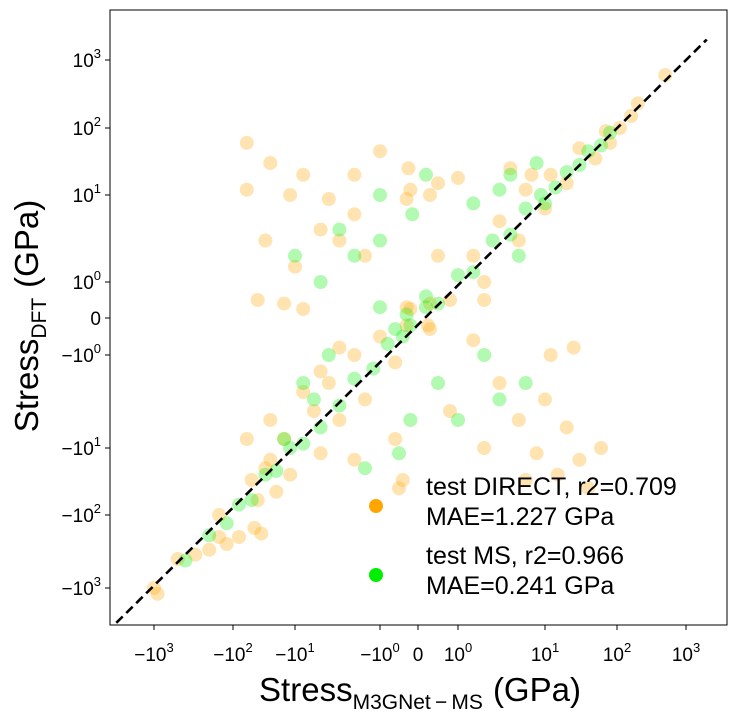 The height and width of the screenshot is (719, 739). Describe the element at coordinates (81, 354) in the screenshot. I see `y-tick-label: −100` at that location.